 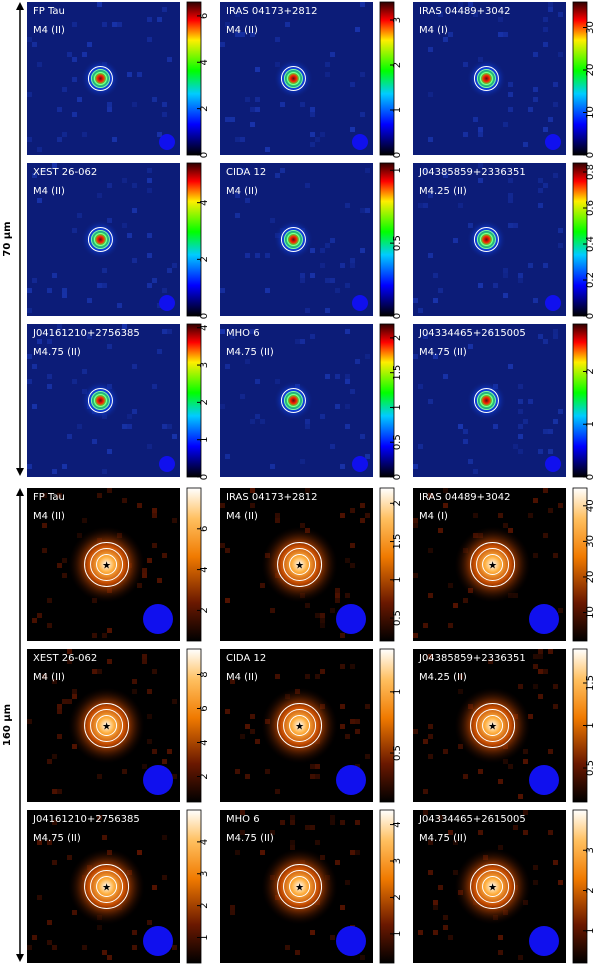 What do you see at coordinates (204, 937) in the screenshot?
I see `colorbar-tick-label: 1` at bounding box center [204, 937].